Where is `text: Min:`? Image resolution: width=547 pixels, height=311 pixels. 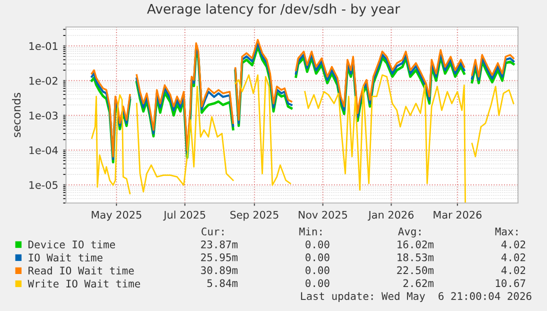 text: Min: is located at coordinates (310, 231).